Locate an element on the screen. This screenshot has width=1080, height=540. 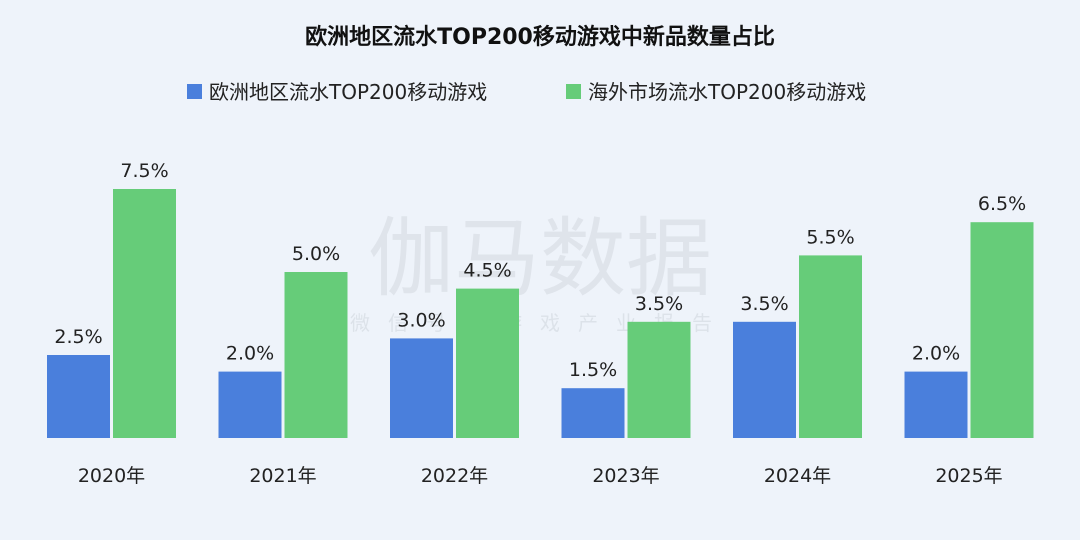
chart-title: 欧洲地区流水TOP200移动游戏中新品数量占比 is located at coordinates (540, 37).